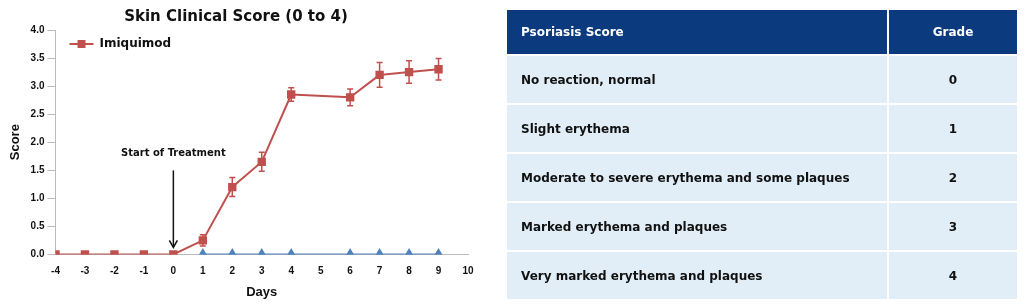  I want to click on x-tick-label: -1, so click(144, 271).